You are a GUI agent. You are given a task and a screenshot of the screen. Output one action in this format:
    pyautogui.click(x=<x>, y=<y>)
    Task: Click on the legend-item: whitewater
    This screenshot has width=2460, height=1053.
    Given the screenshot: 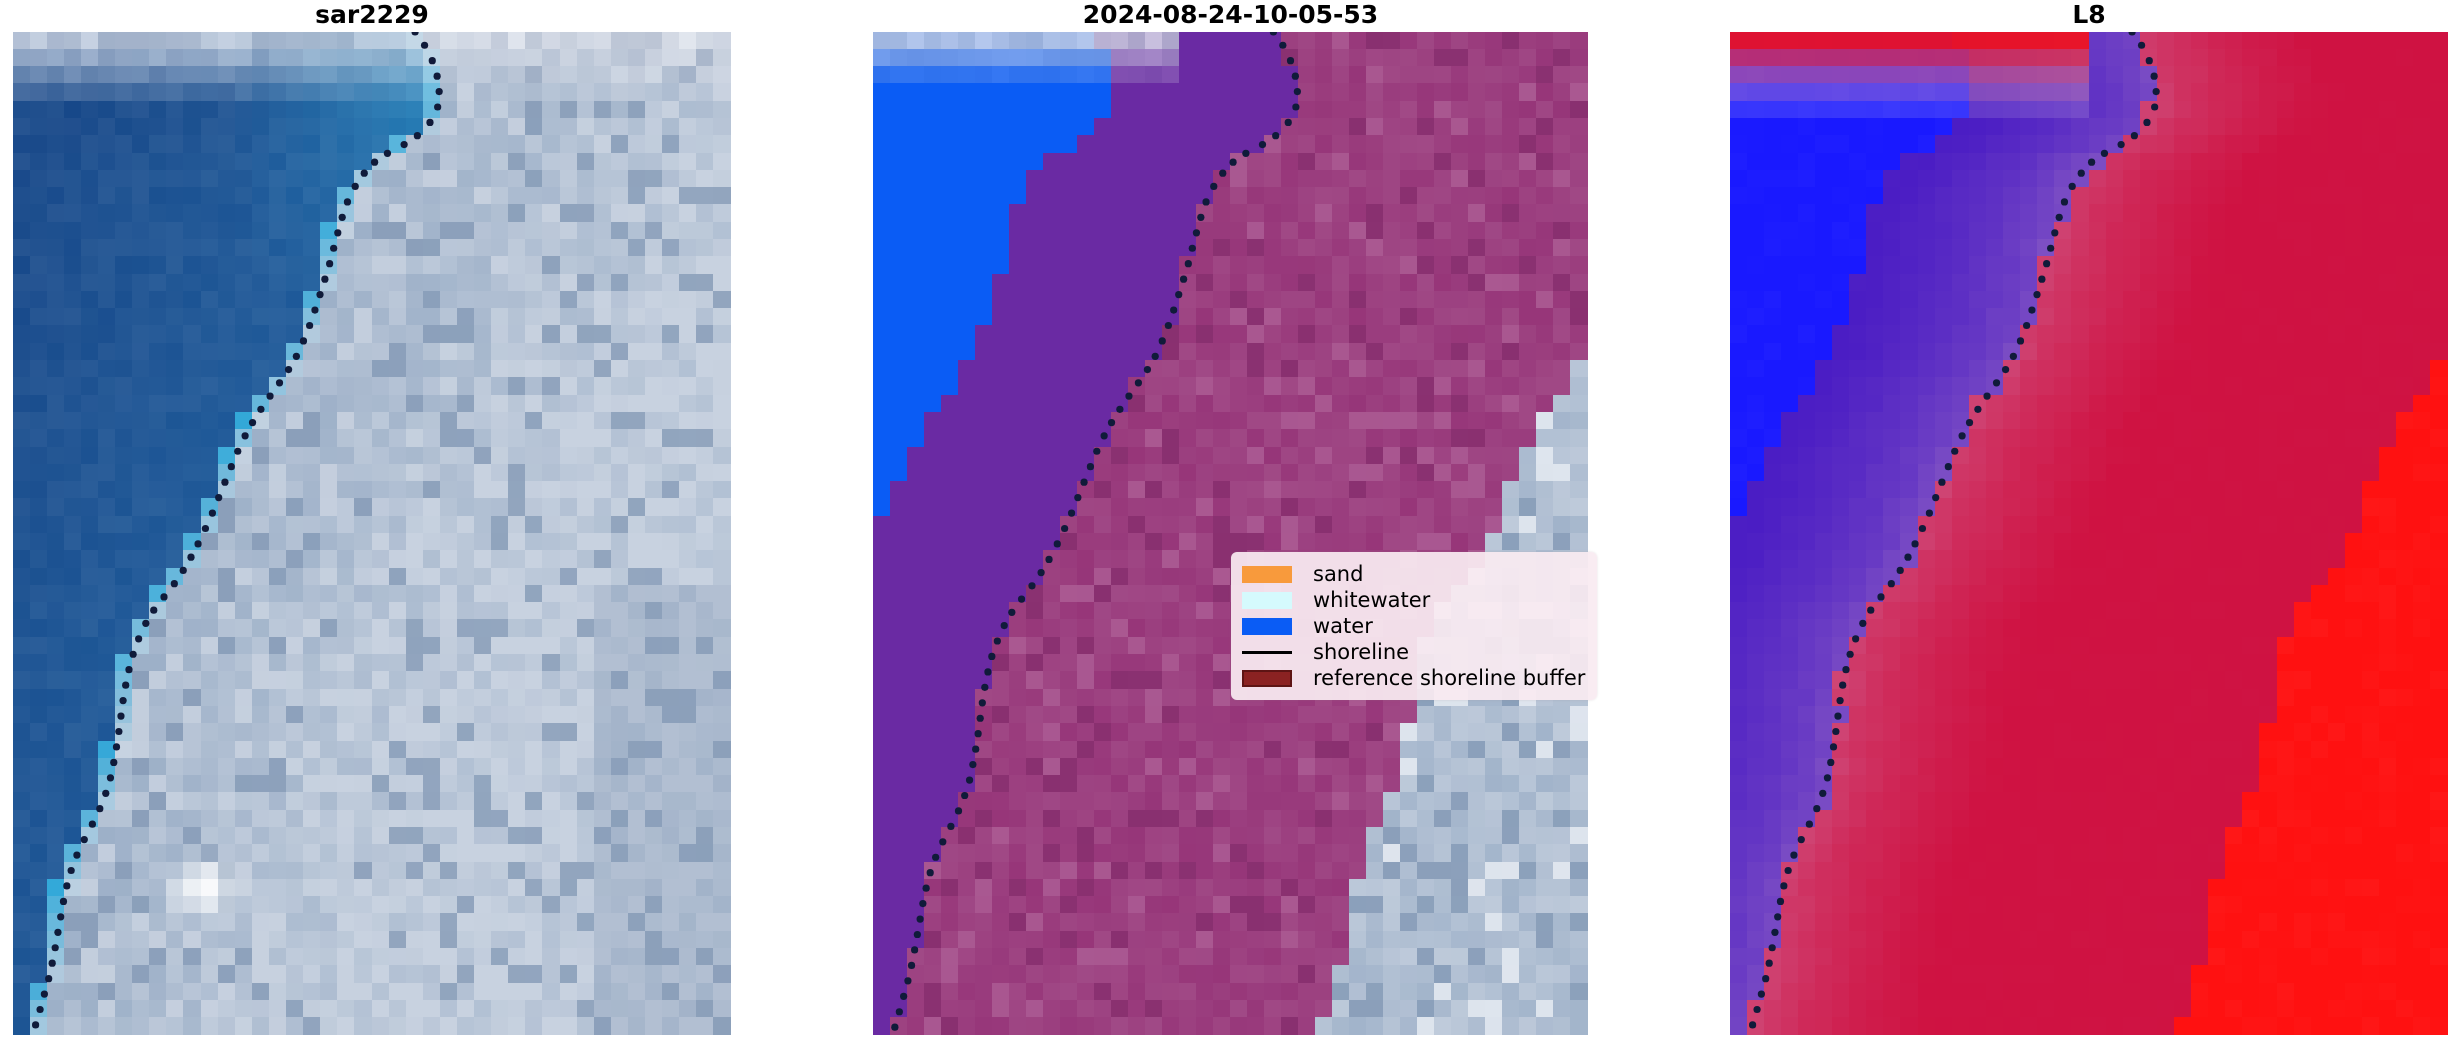 What is the action you would take?
    pyautogui.click(x=1413, y=600)
    